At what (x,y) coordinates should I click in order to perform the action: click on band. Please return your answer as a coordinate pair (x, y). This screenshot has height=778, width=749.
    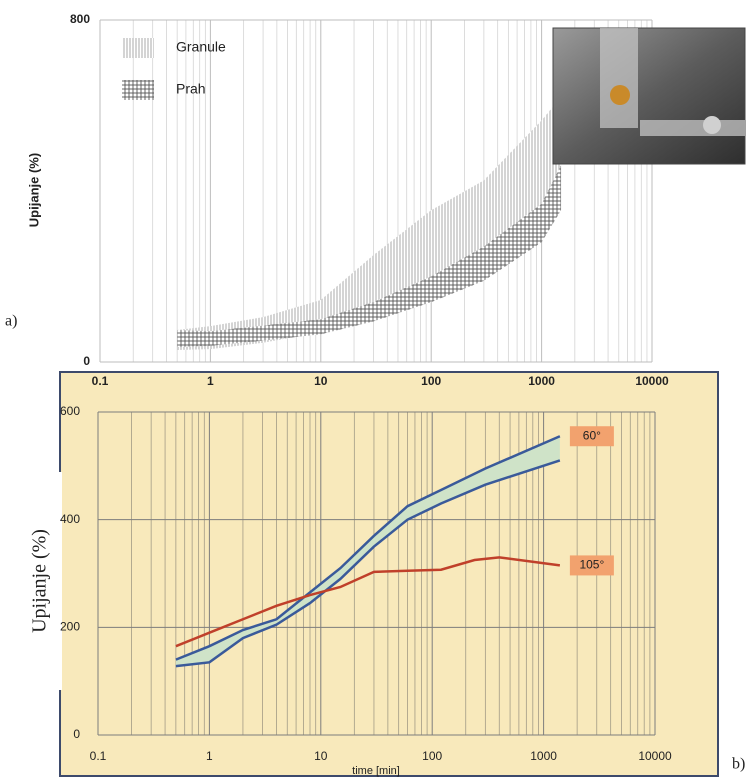
    Looking at the image, I should click on (369, 256).